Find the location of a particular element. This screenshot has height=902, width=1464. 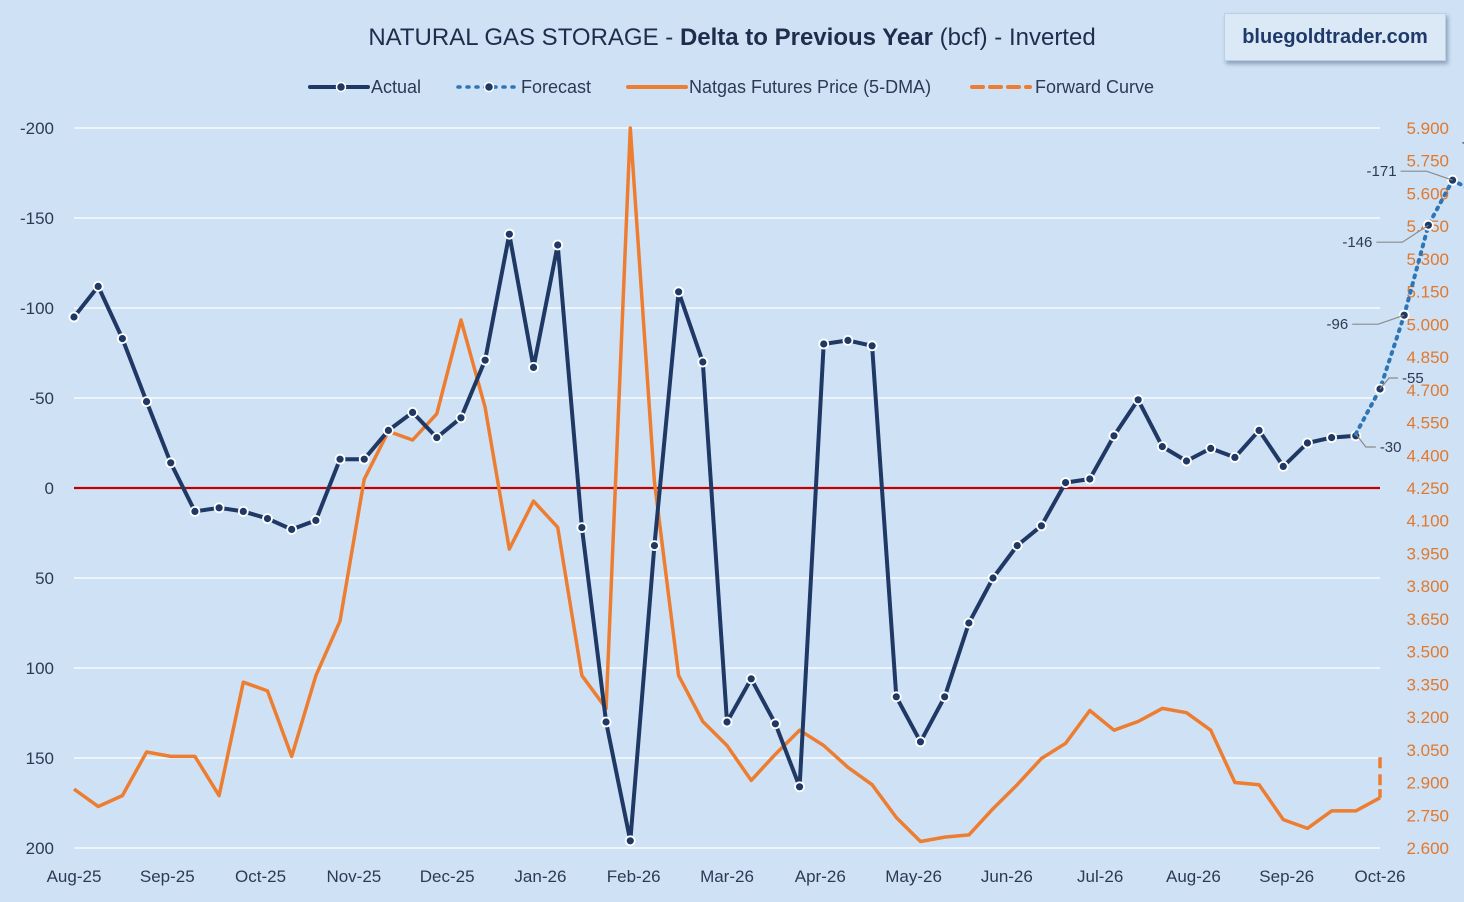

left-tick-label: 150 is located at coordinates (40, 758).